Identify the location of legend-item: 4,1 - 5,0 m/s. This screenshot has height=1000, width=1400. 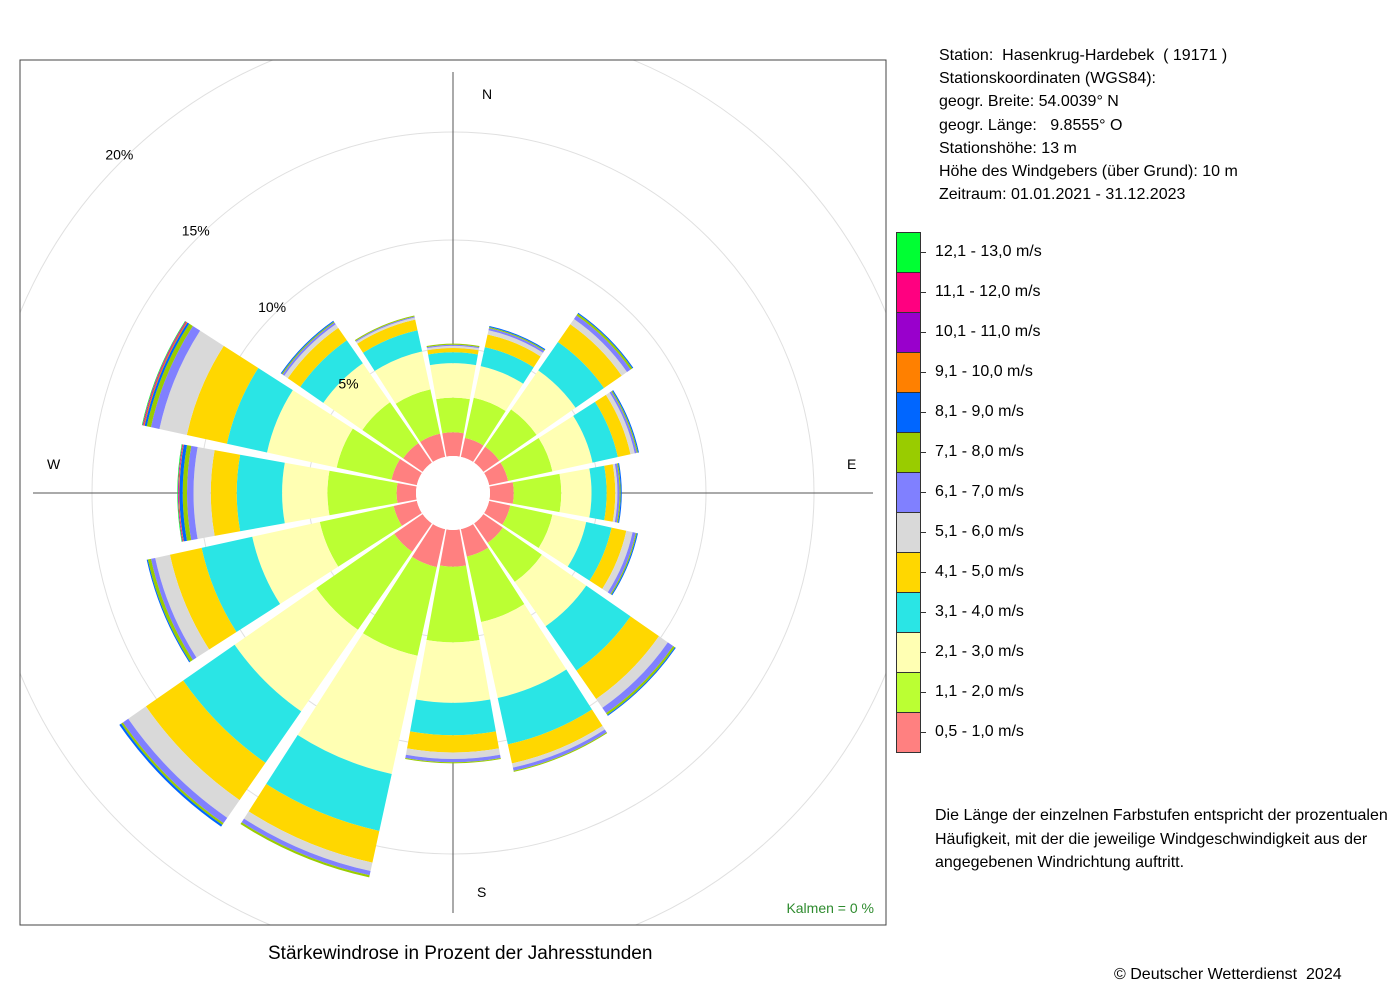
(996, 572).